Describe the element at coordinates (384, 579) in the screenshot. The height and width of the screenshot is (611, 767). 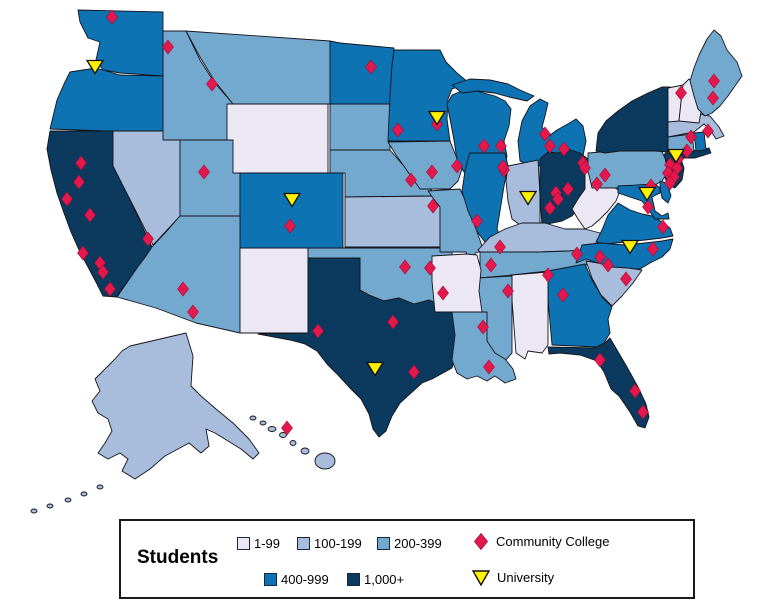
I see `legend-label-1000plus: 1,000+` at that location.